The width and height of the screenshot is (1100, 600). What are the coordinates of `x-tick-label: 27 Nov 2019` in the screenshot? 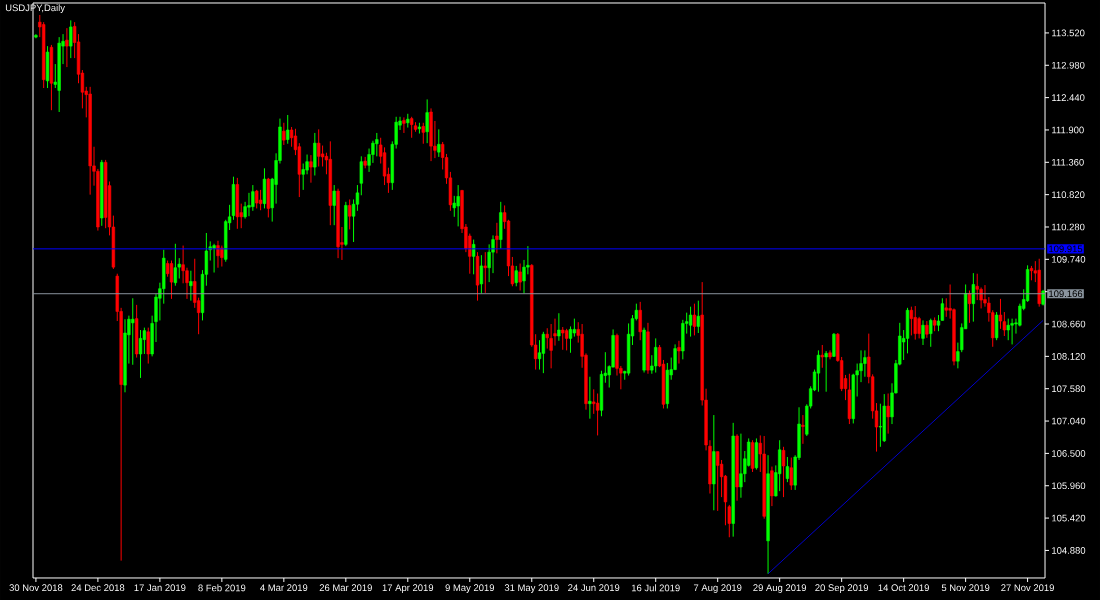 It's located at (1027, 588).